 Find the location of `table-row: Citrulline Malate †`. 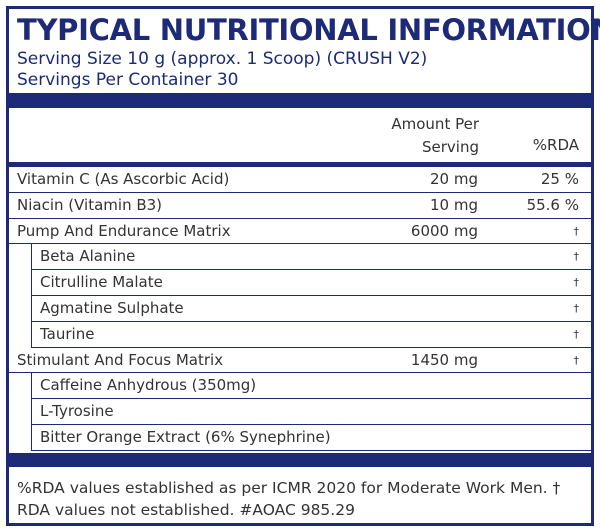

table-row: Citrulline Malate † is located at coordinates (311, 283).